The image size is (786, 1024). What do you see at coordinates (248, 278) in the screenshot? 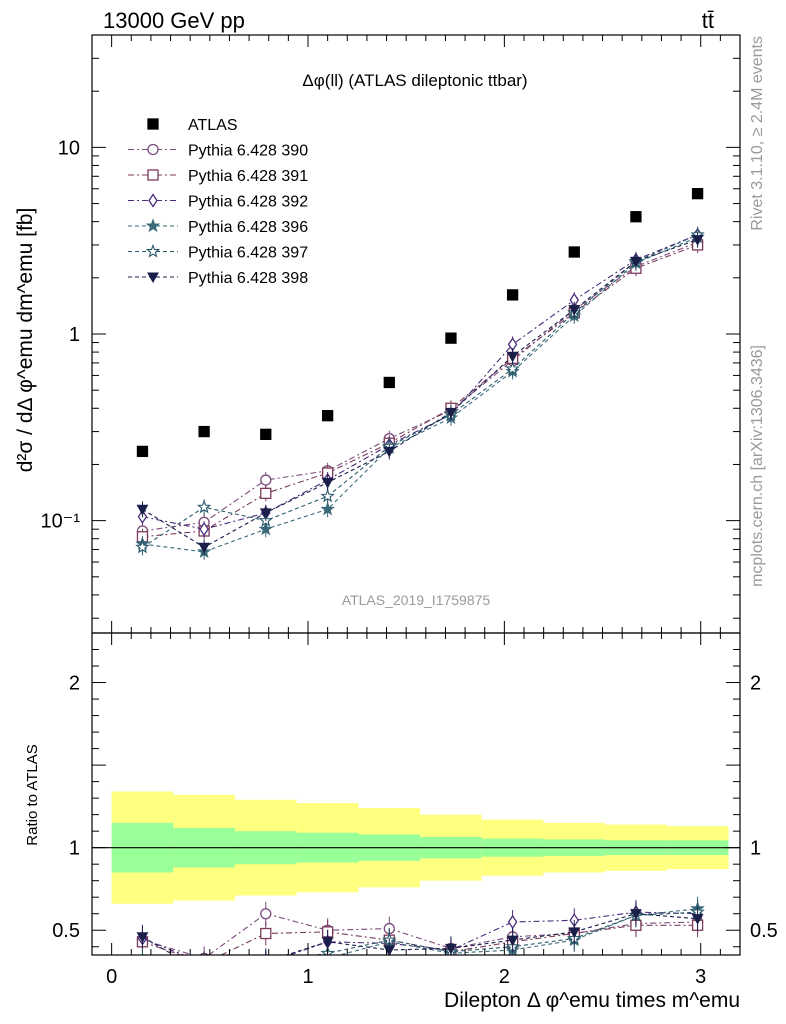
I see `legend-label: Pythia 6.428 398` at bounding box center [248, 278].